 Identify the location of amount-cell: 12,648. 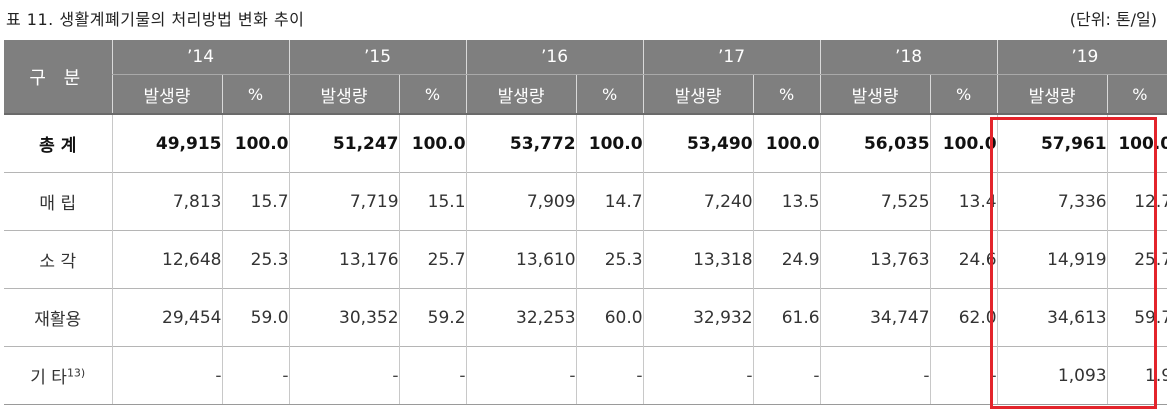
(166, 259).